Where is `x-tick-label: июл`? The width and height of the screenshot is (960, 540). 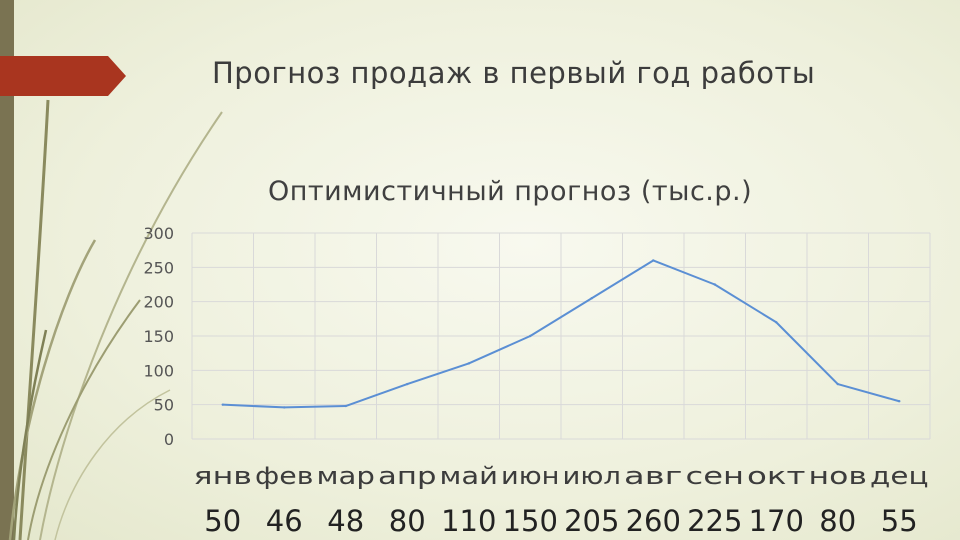 x-tick-label: июл is located at coordinates (592, 476).